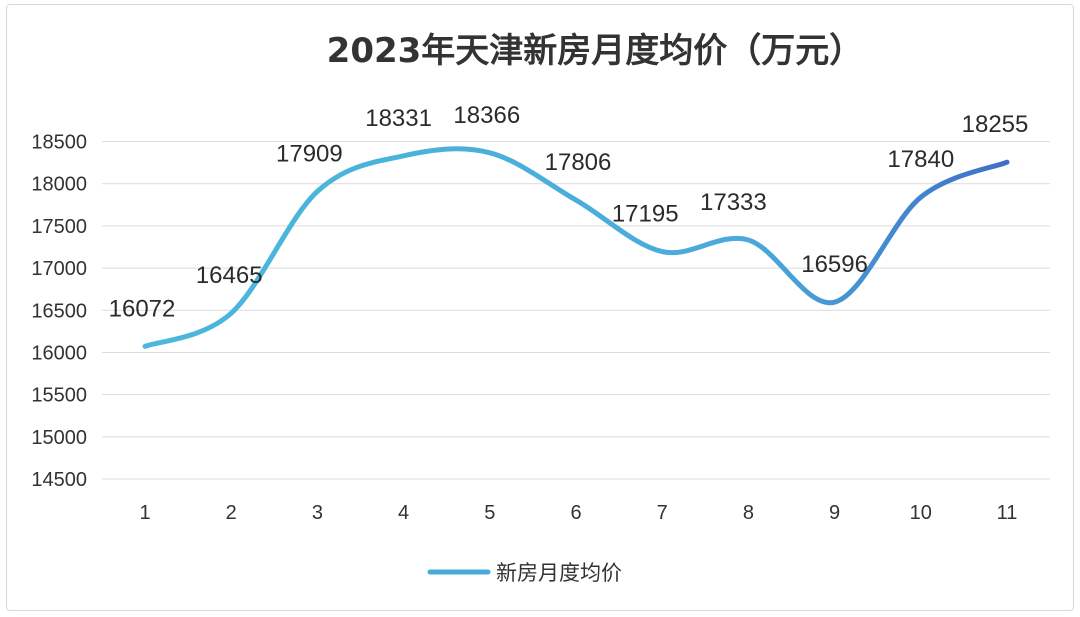  I want to click on y-tick-label: 16500, so click(59, 311).